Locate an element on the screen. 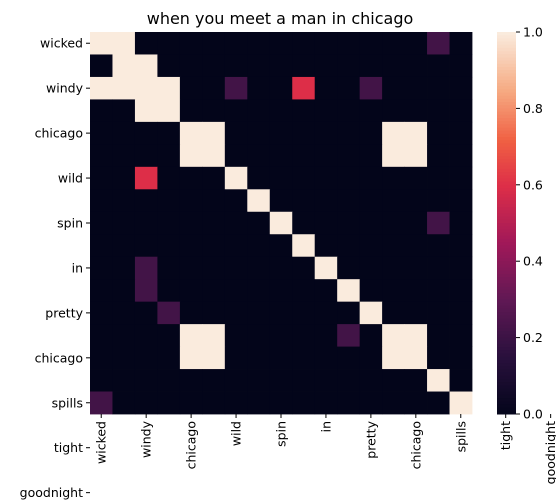 This screenshot has height=504, width=556. y-tick-label: tight is located at coordinates (68, 447).